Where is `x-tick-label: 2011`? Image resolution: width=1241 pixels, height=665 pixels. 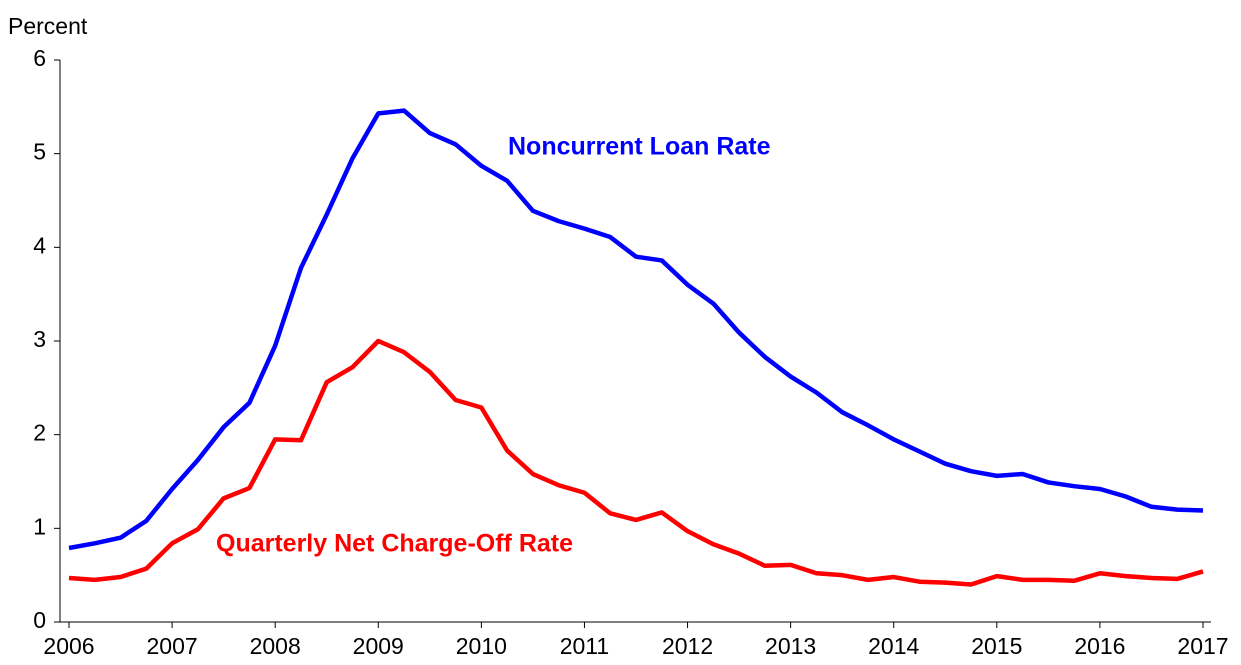 x-tick-label: 2011 is located at coordinates (584, 646).